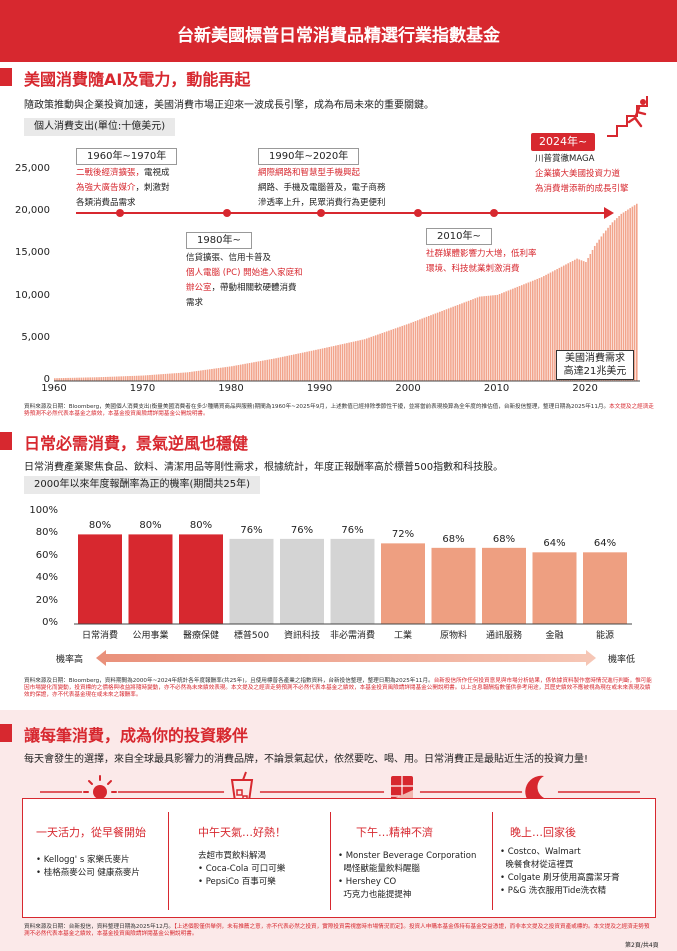 The width and height of the screenshot is (677, 951). Describe the element at coordinates (605, 174) in the screenshot. I see `era-text: 川普賞徹MAGA 企業擴大美國投資力道 為消費增添新的成長引擎` at that location.